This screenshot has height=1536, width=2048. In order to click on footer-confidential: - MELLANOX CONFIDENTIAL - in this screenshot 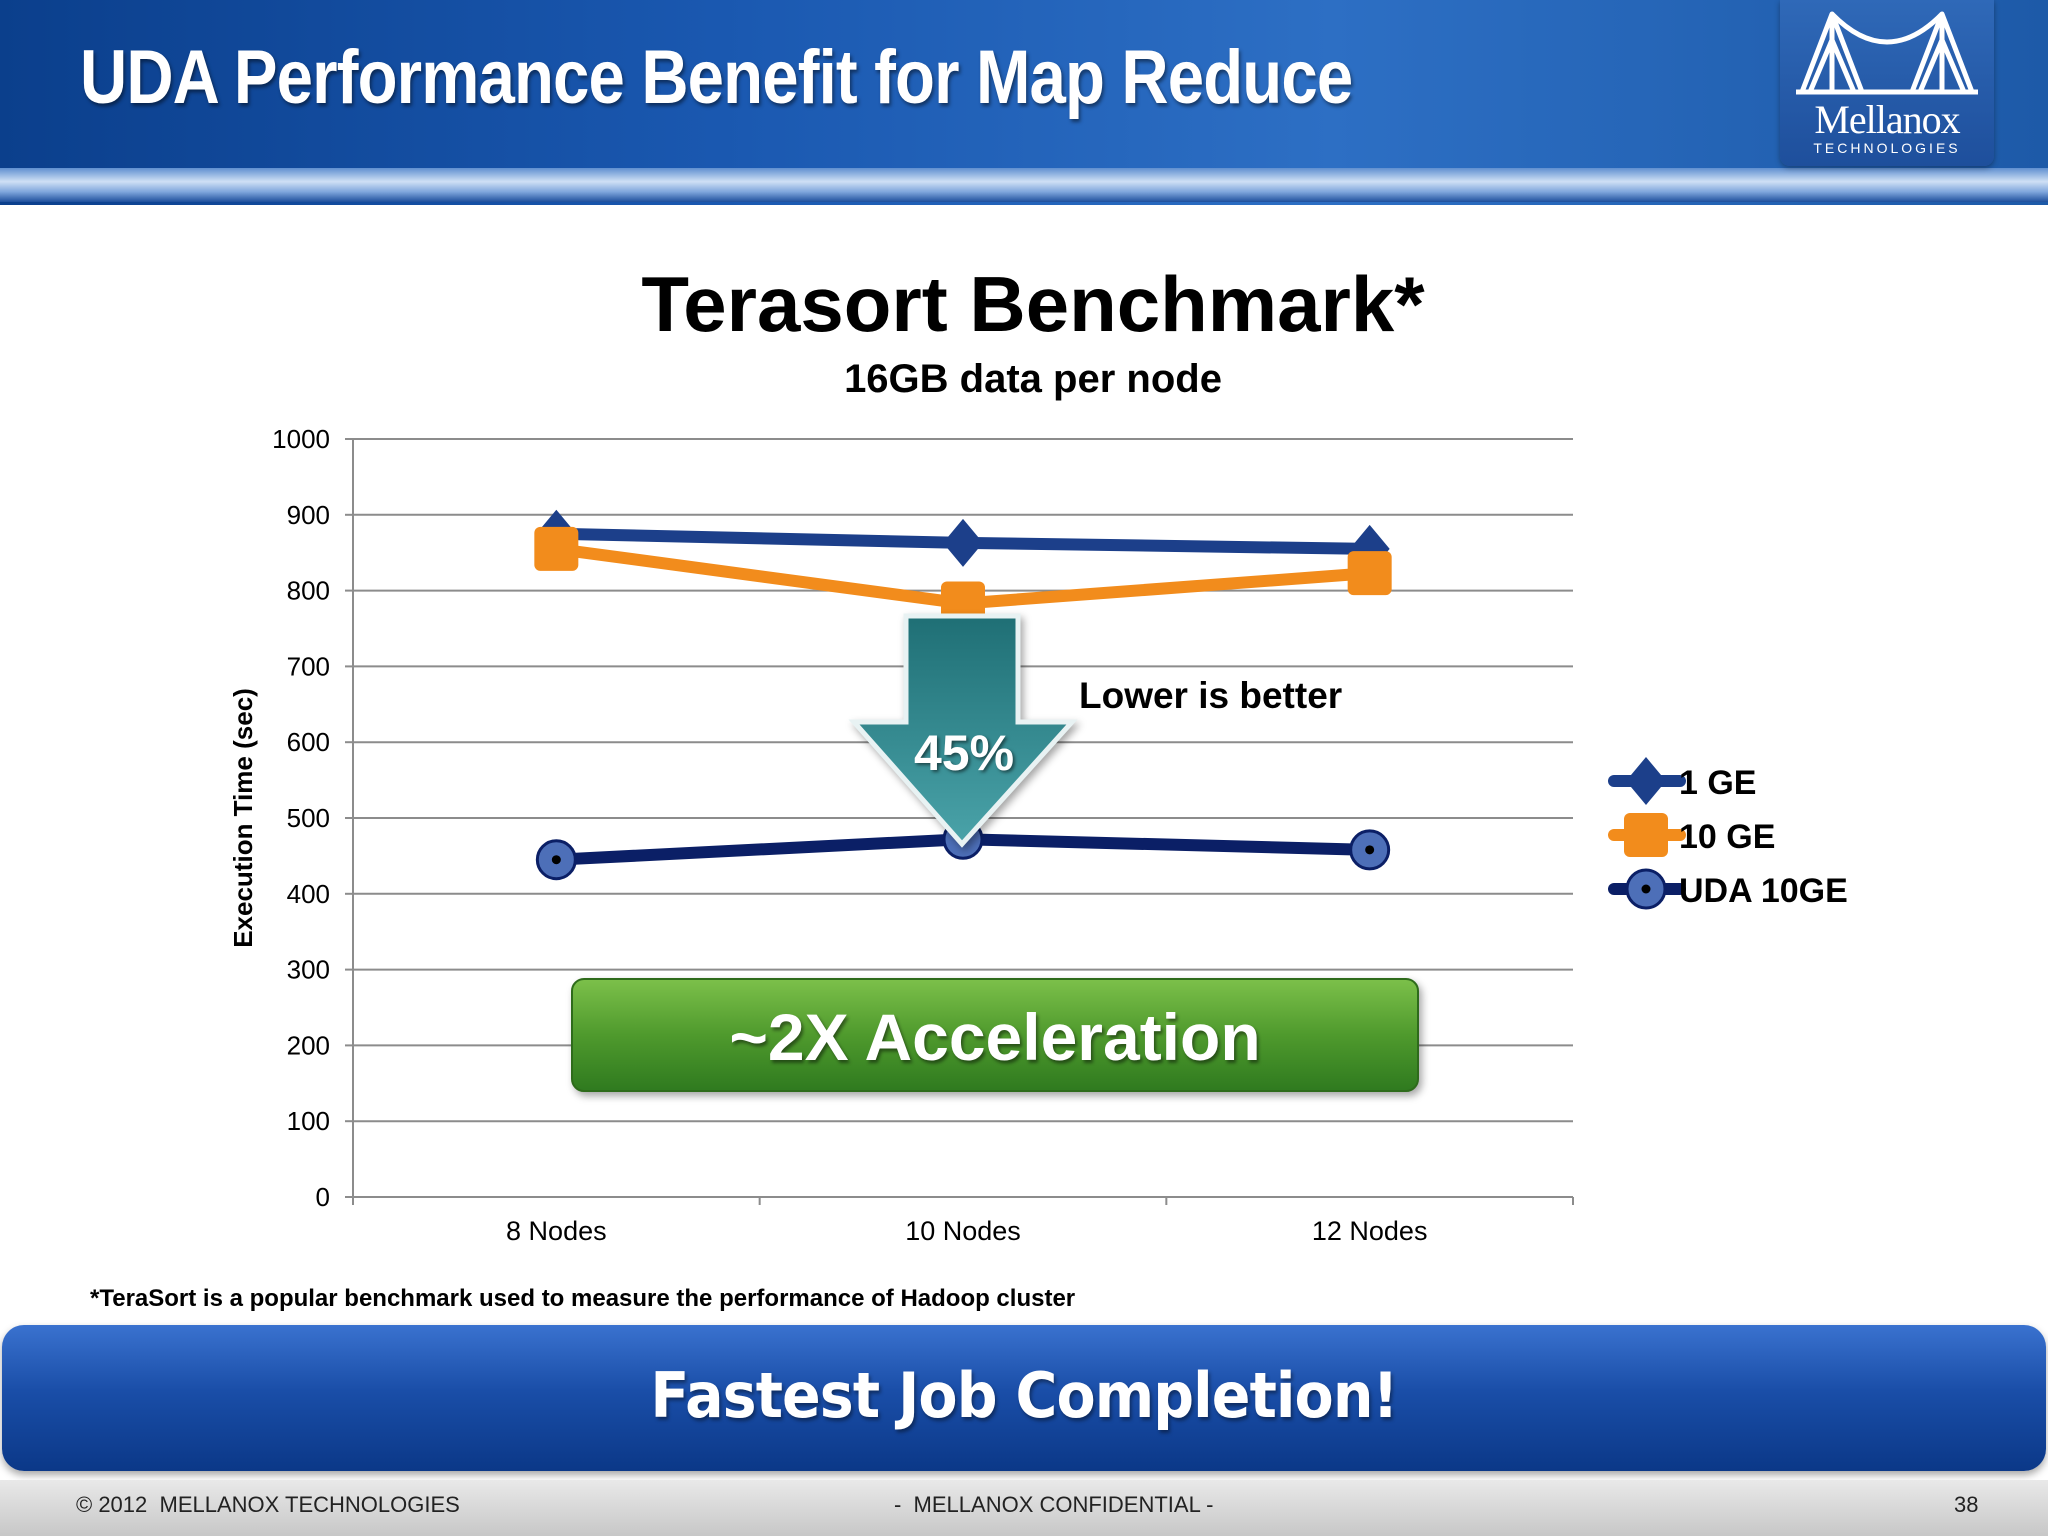, I will do `click(1054, 1504)`.